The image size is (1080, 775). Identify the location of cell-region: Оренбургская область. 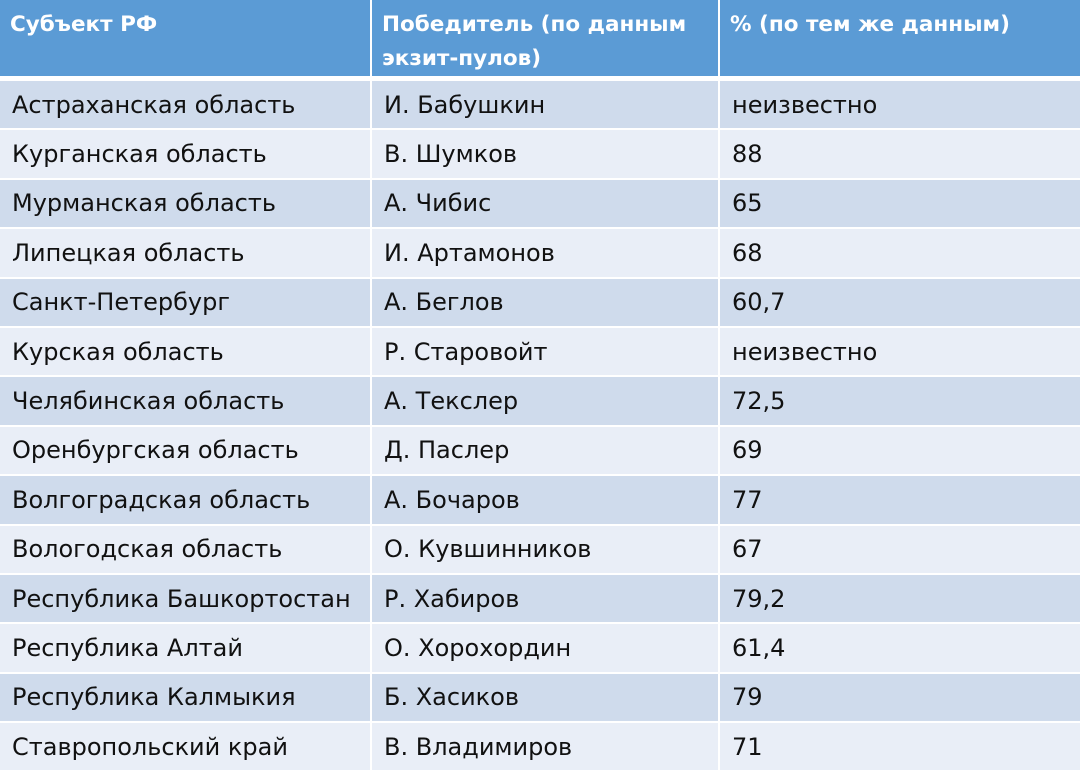
(186, 451).